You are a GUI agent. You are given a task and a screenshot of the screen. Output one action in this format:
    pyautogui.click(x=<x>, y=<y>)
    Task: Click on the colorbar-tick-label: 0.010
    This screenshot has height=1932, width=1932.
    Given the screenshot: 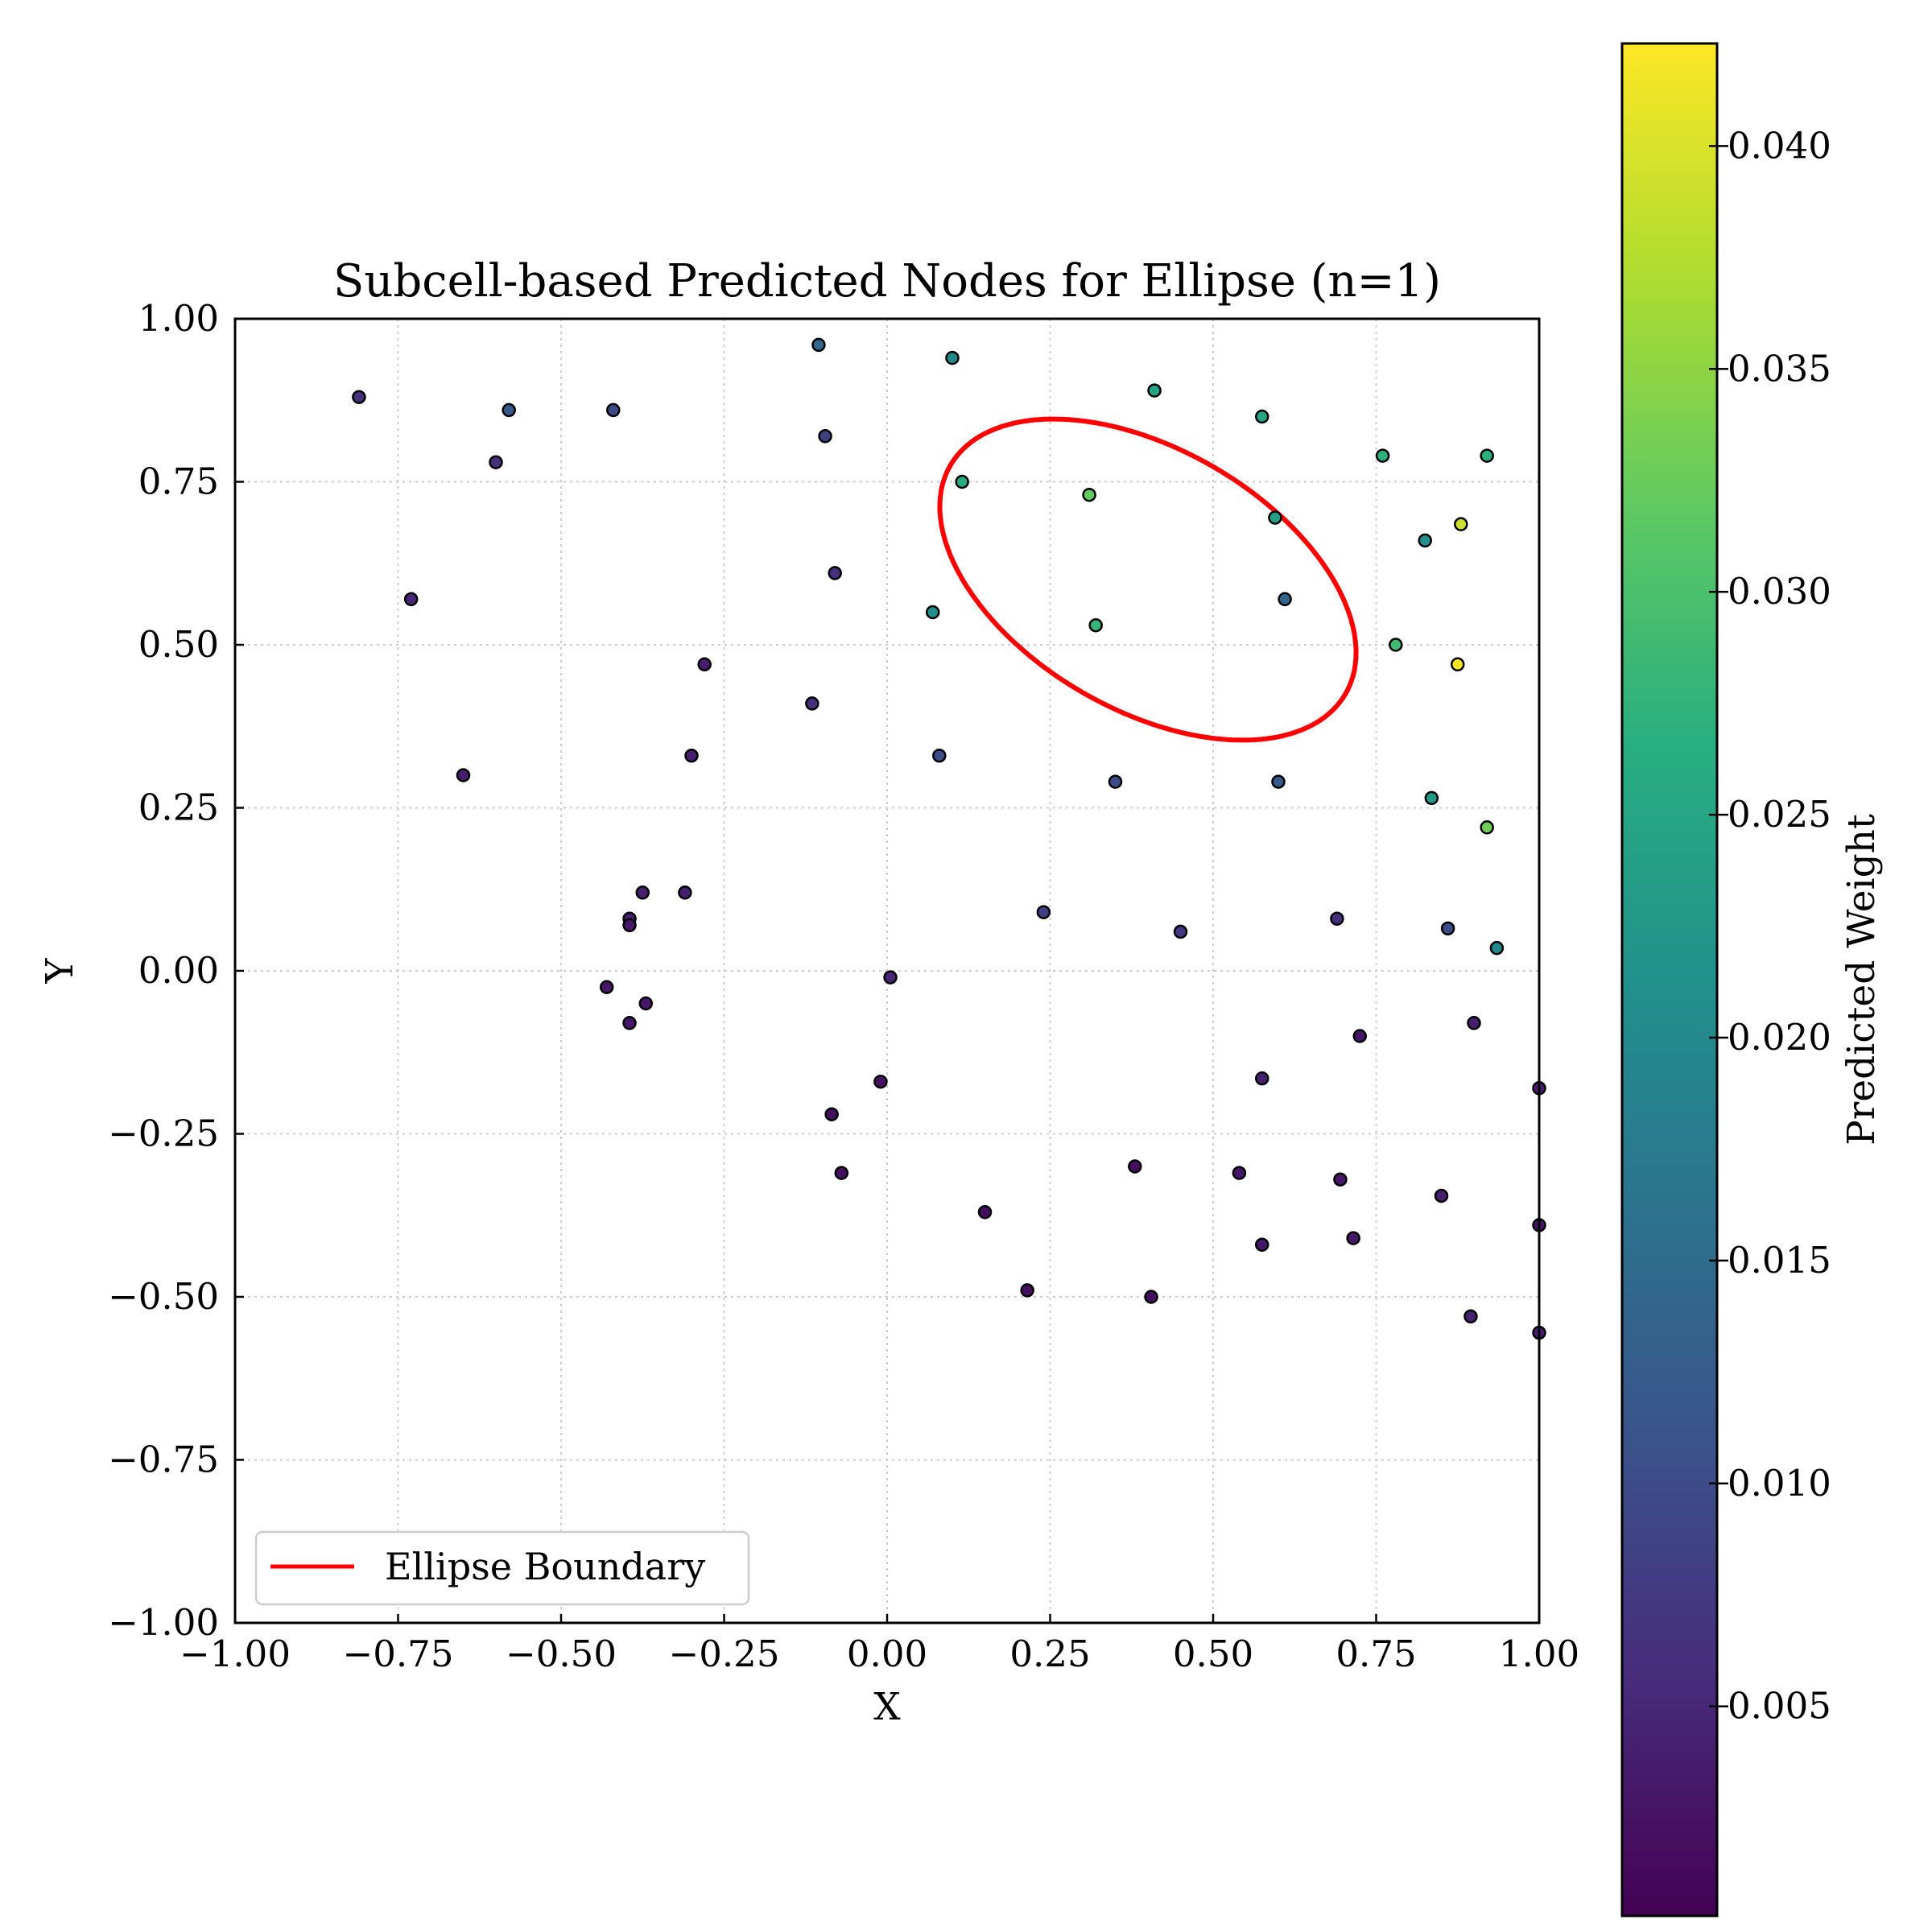 What is the action you would take?
    pyautogui.click(x=1779, y=1483)
    